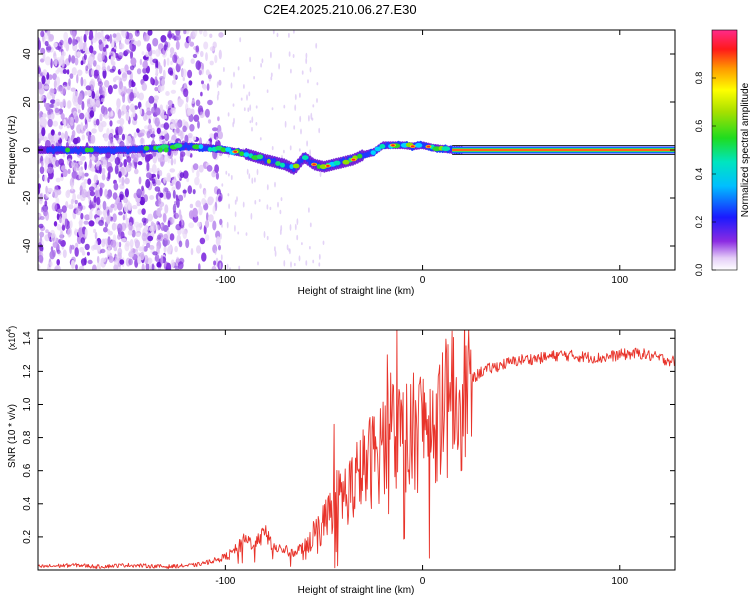 Image resolution: width=750 pixels, height=600 pixels. Describe the element at coordinates (699, 78) in the screenshot. I see `colorbar-tick-label: 0.8` at that location.